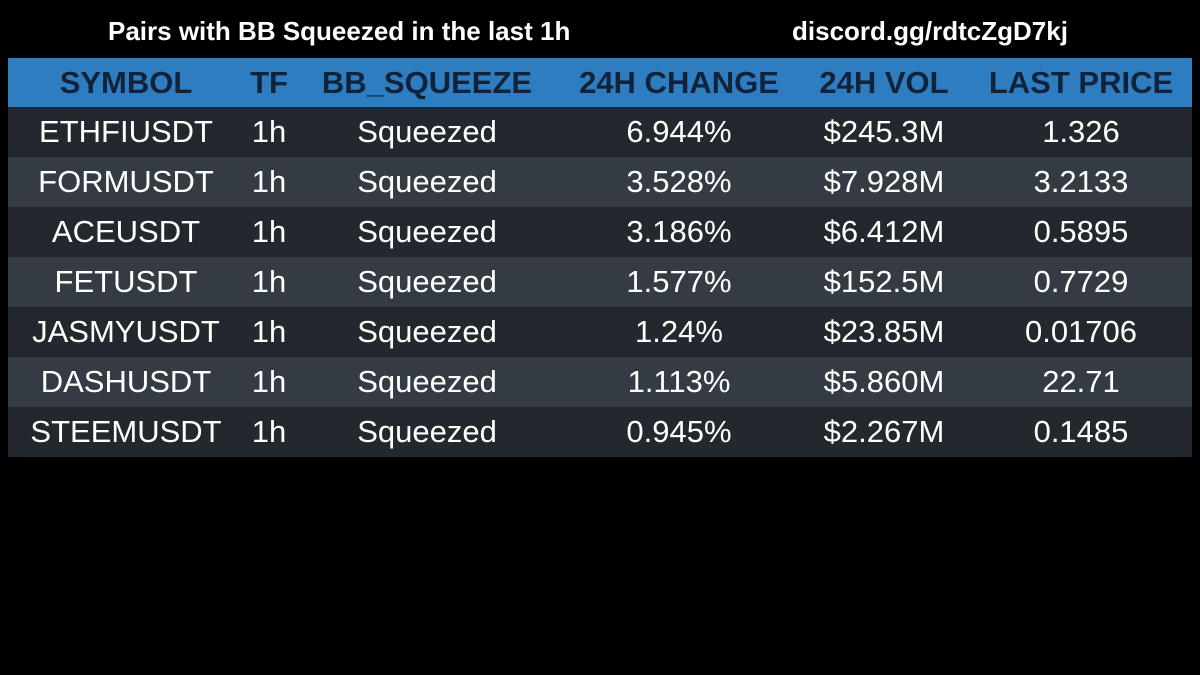  Describe the element at coordinates (1081, 131) in the screenshot. I see `cell-last-price: 1.326` at that location.